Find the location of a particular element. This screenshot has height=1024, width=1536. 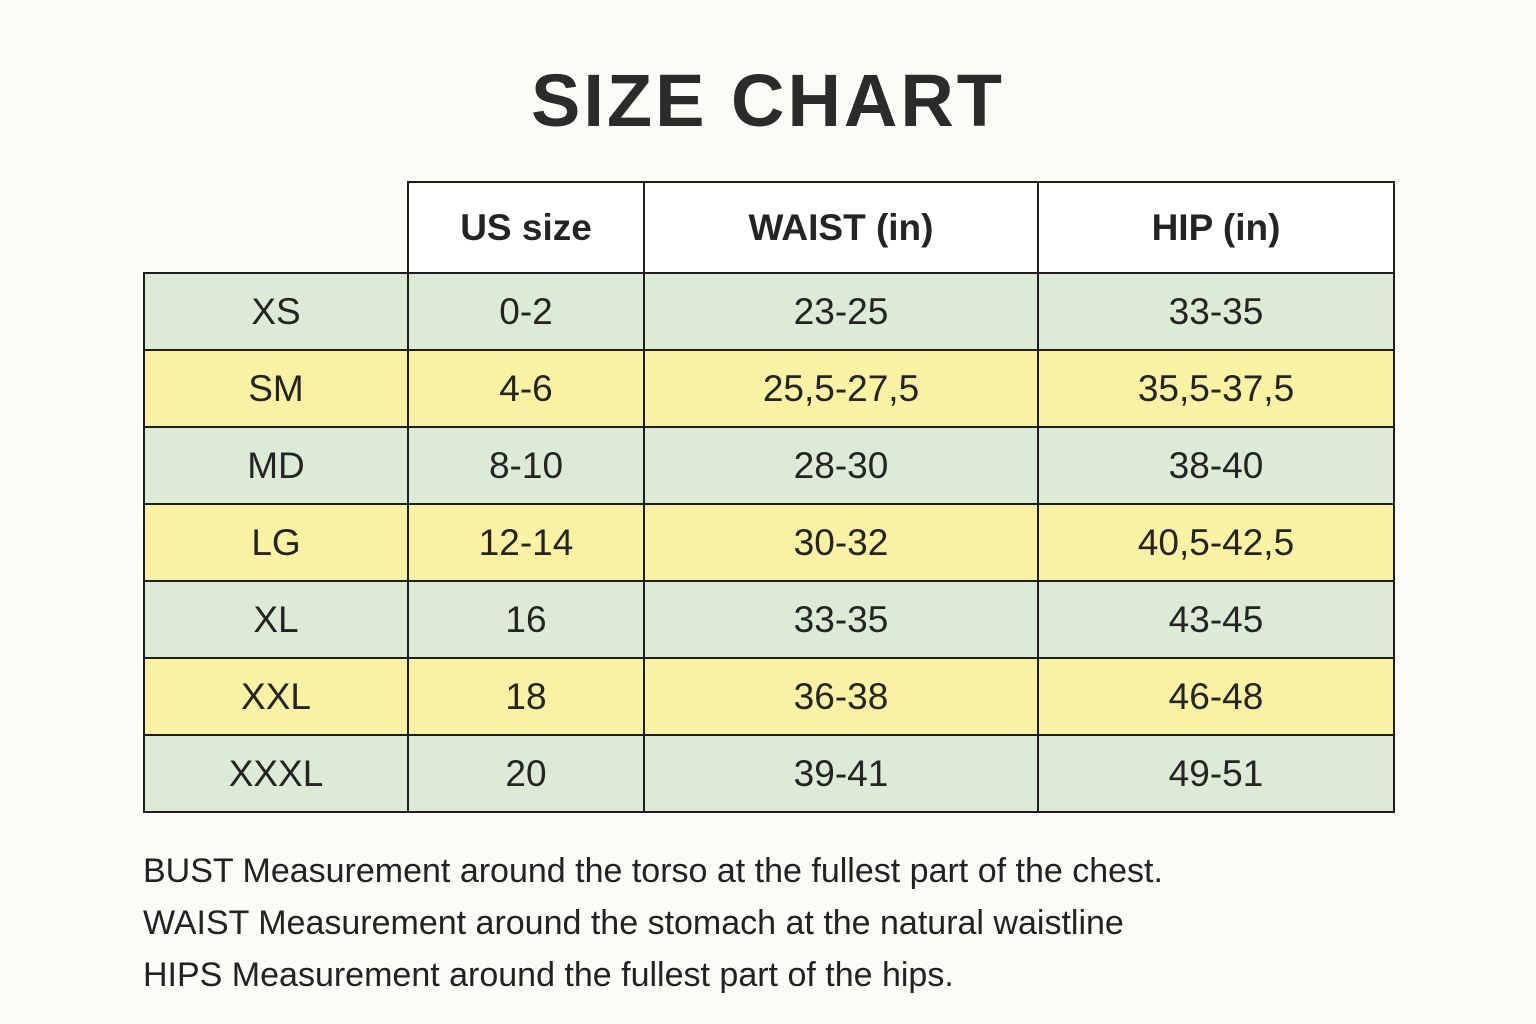

table-row-md: MD 8-10 28-30 38-40 is located at coordinates (769, 465).